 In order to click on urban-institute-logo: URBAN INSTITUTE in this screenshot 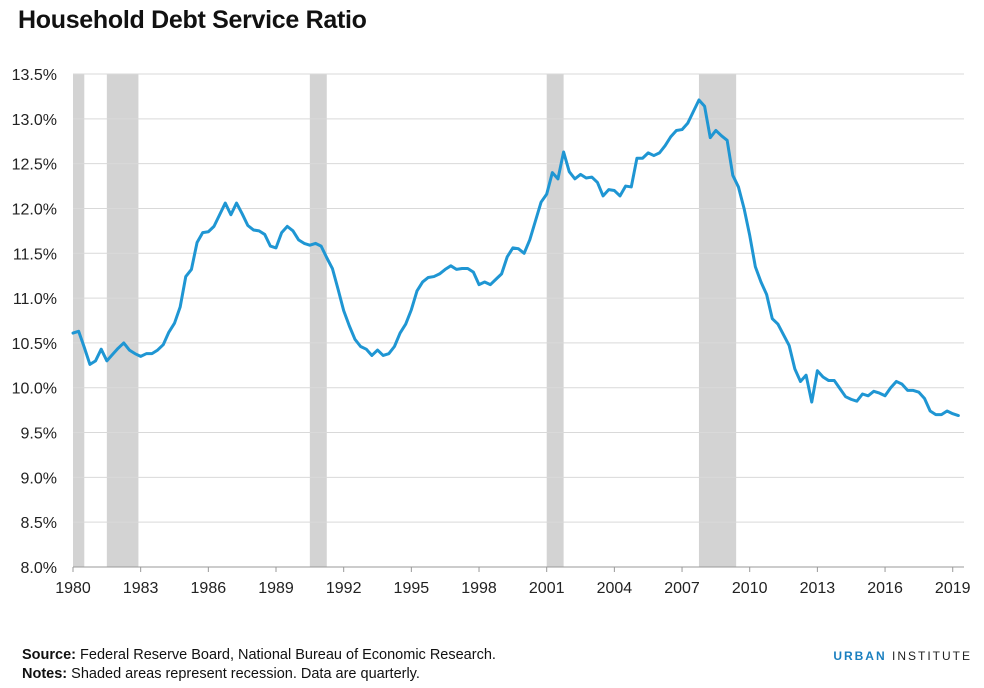, I will do `click(902, 656)`.